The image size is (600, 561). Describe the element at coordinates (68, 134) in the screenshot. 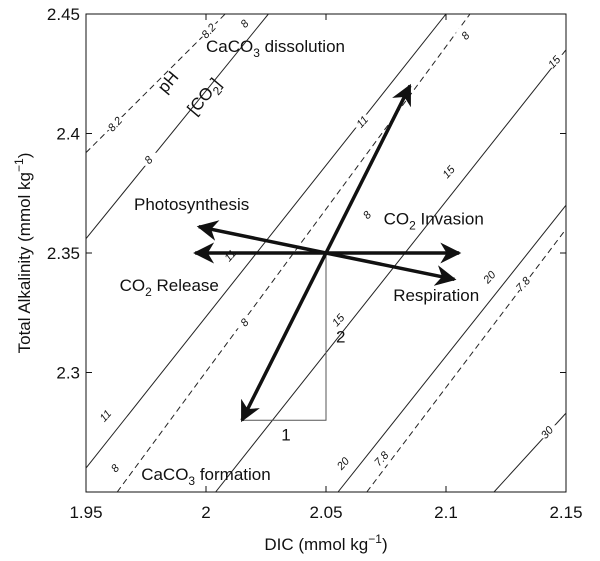

I see `y-tick-label: 2.4` at that location.